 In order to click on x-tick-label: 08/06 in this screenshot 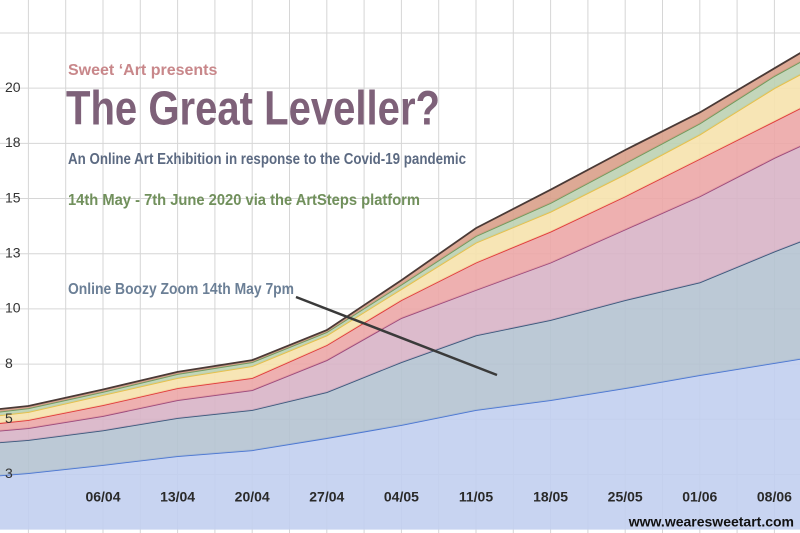, I will do `click(774, 497)`.